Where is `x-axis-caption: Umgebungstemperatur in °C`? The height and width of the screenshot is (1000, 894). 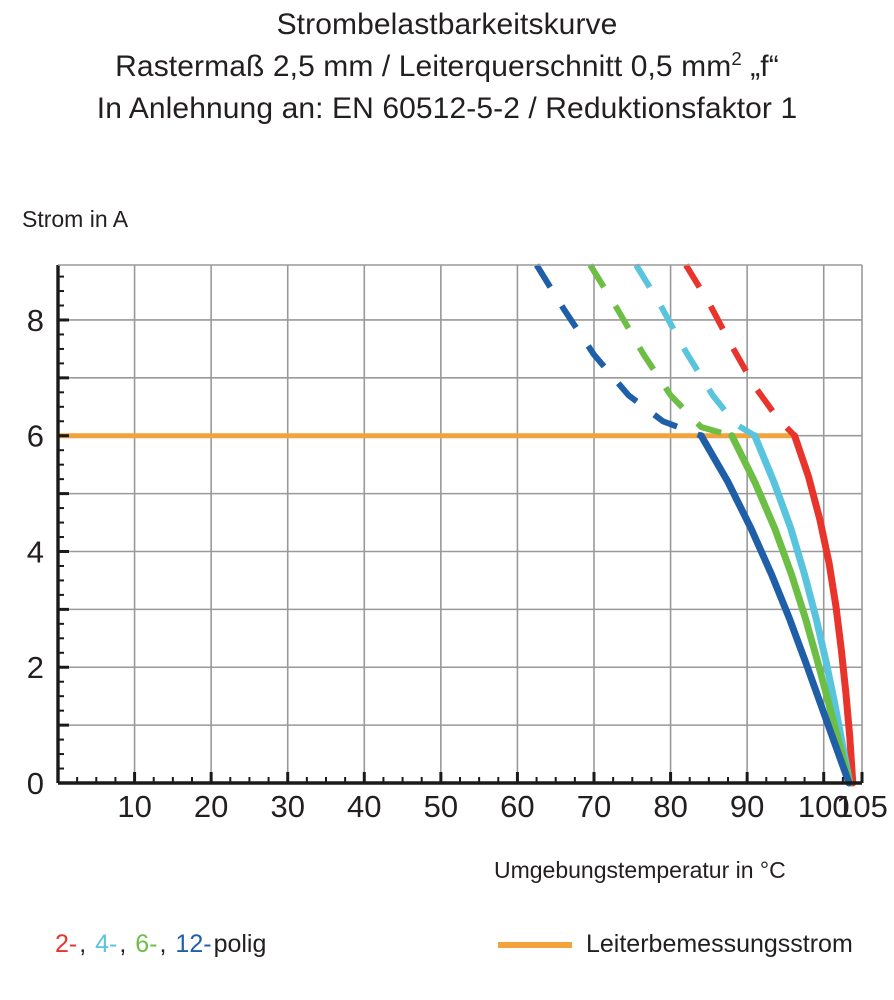
x-axis-caption: Umgebungstemperatur in °C is located at coordinates (640, 870).